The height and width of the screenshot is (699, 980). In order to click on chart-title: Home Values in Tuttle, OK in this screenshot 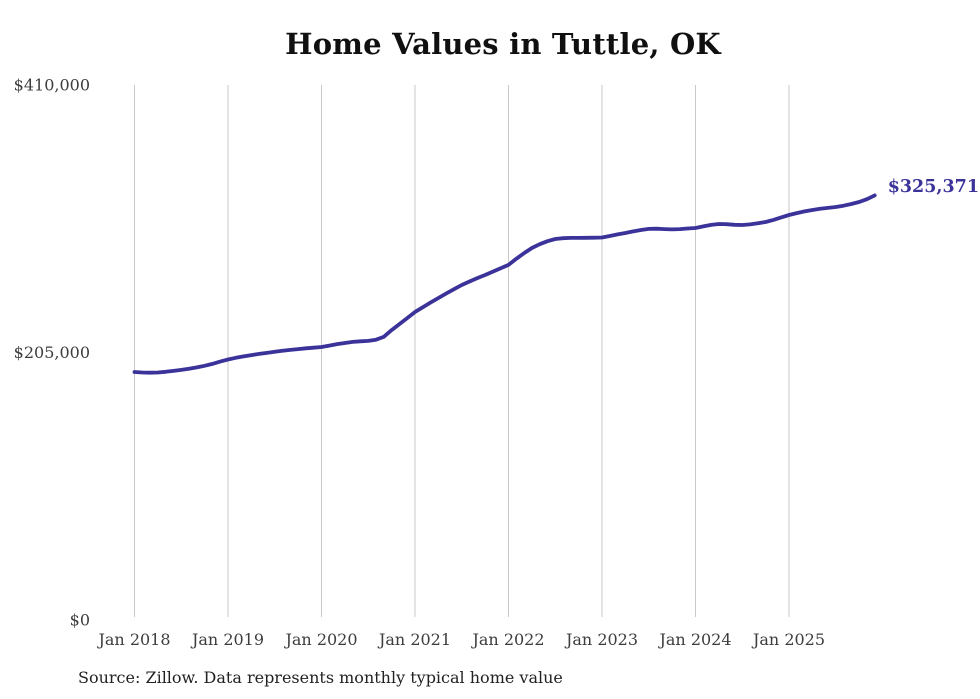, I will do `click(503, 44)`.